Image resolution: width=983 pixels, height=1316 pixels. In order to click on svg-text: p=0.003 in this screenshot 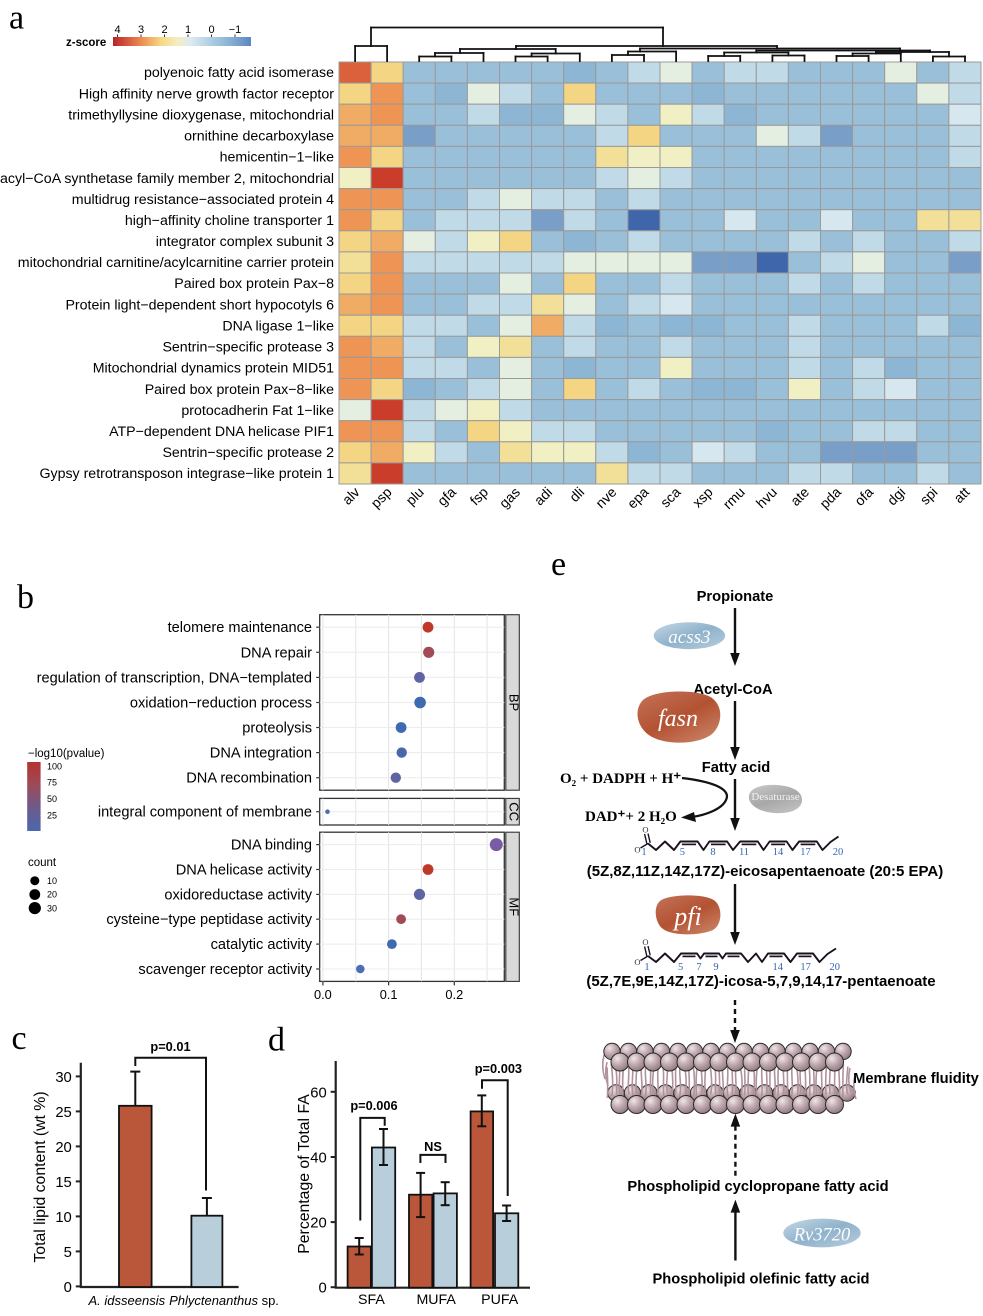, I will do `click(498, 1068)`.